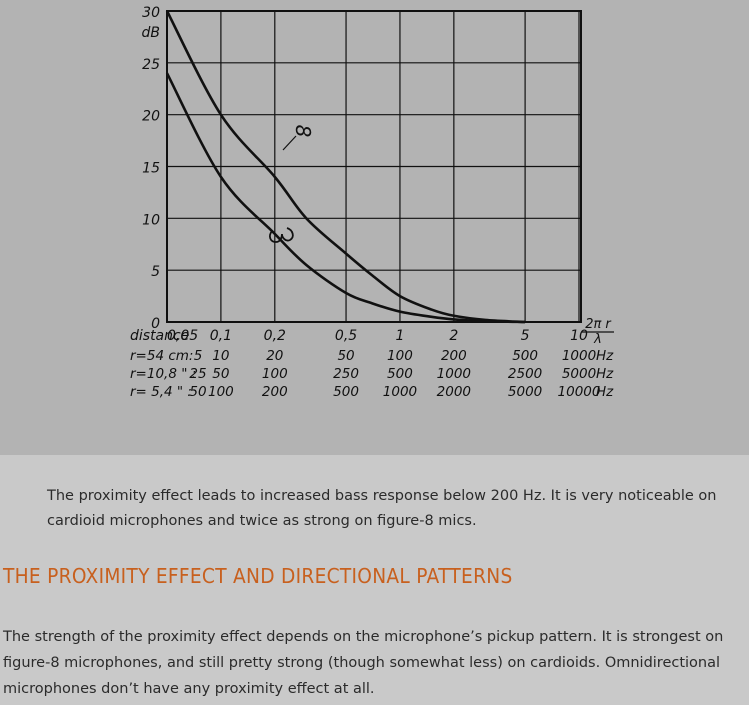 The height and width of the screenshot is (705, 749). I want to click on figure8-label: 8, so click(303, 131).